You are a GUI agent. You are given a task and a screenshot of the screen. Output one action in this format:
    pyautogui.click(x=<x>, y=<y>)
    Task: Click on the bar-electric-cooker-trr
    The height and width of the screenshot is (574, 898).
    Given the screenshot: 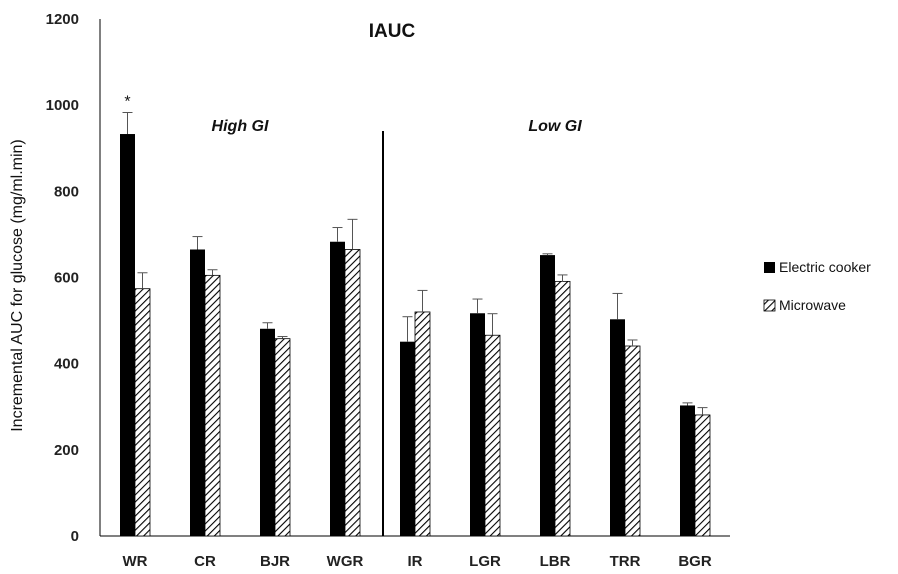 What is the action you would take?
    pyautogui.click(x=617, y=427)
    